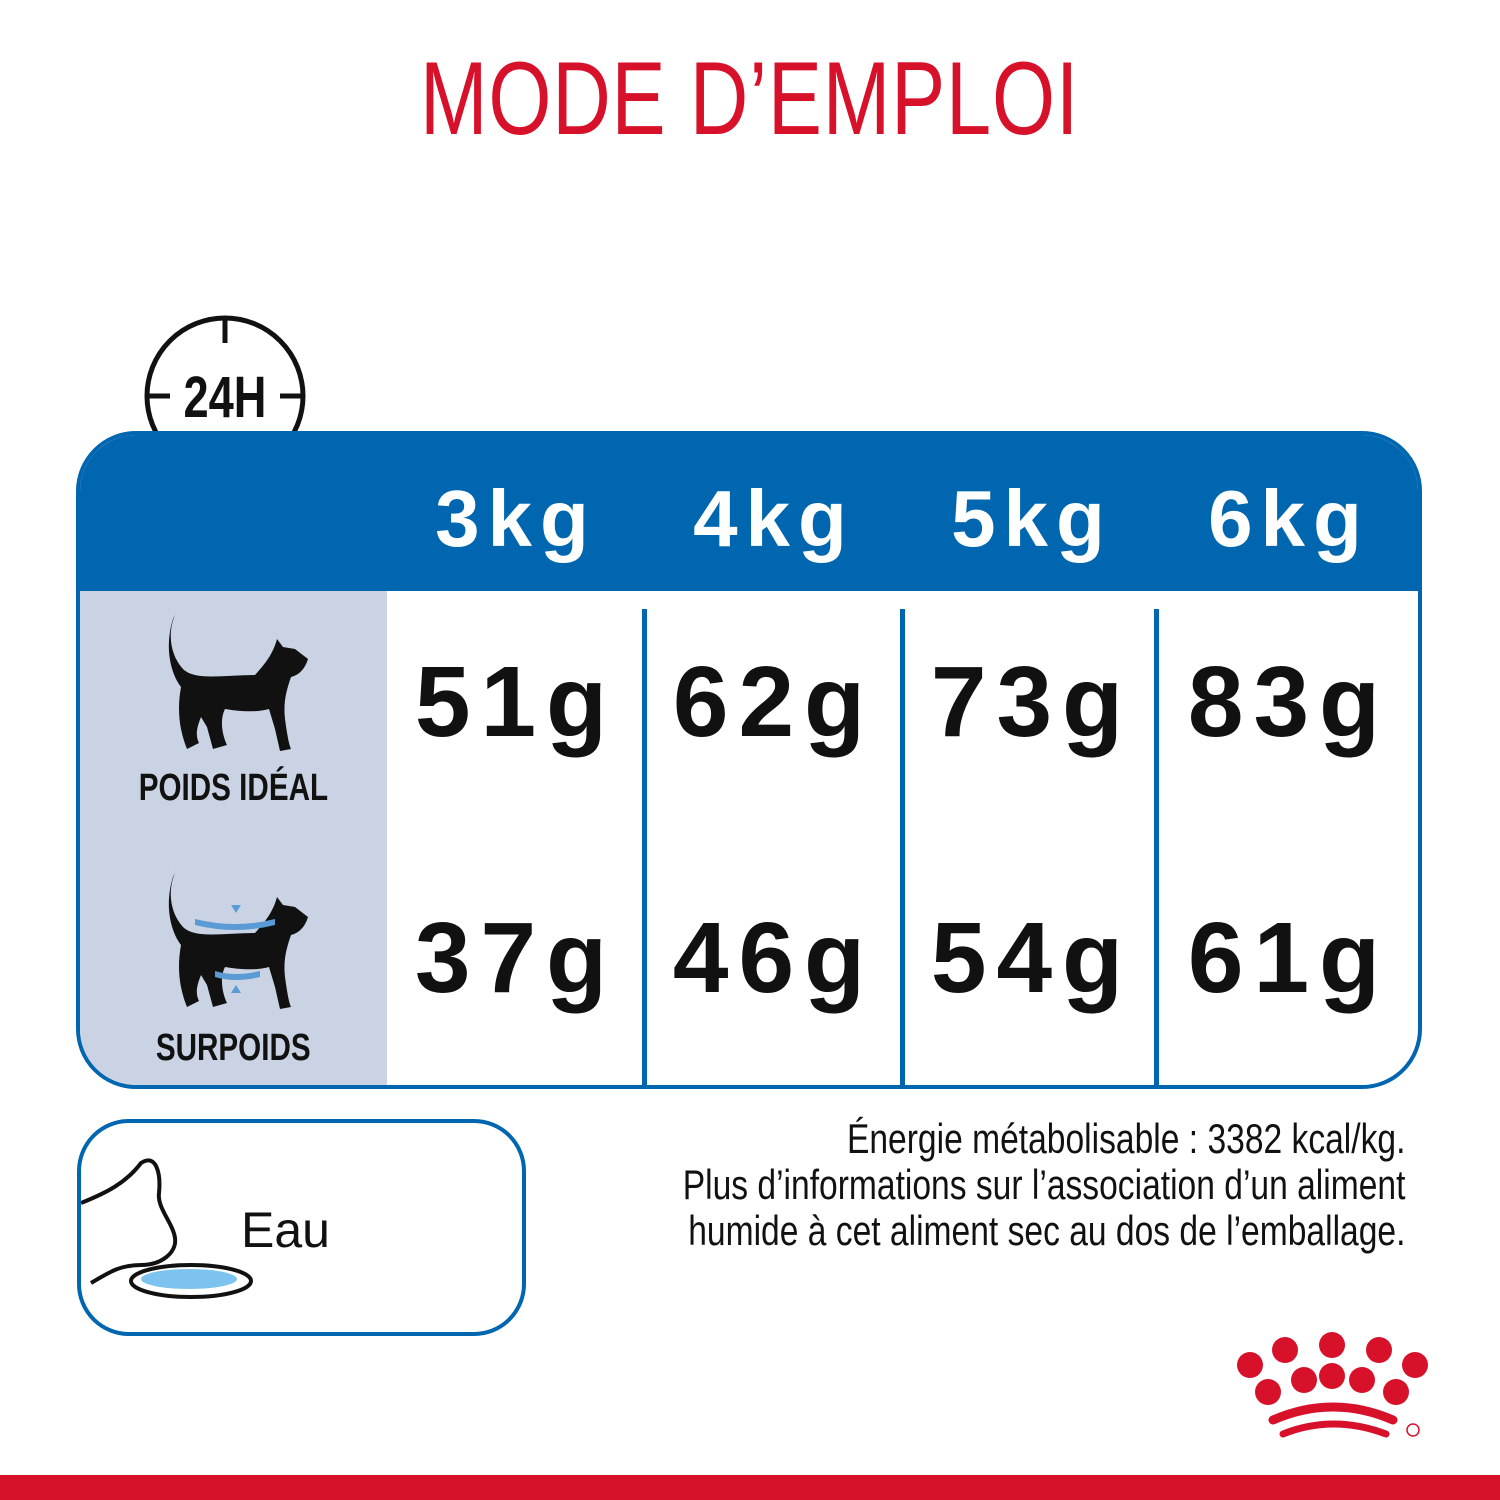 This screenshot has width=1500, height=1500. I want to click on value-ideal-6kg: 83g, so click(1289, 702).